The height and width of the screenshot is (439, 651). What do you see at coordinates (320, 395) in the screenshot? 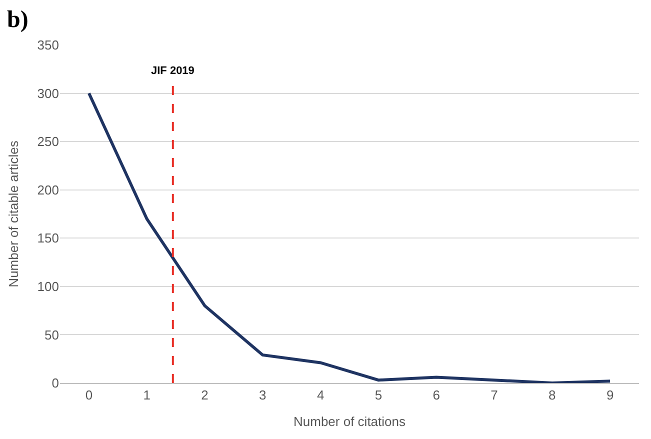
I see `x-tick-label: 4` at bounding box center [320, 395].